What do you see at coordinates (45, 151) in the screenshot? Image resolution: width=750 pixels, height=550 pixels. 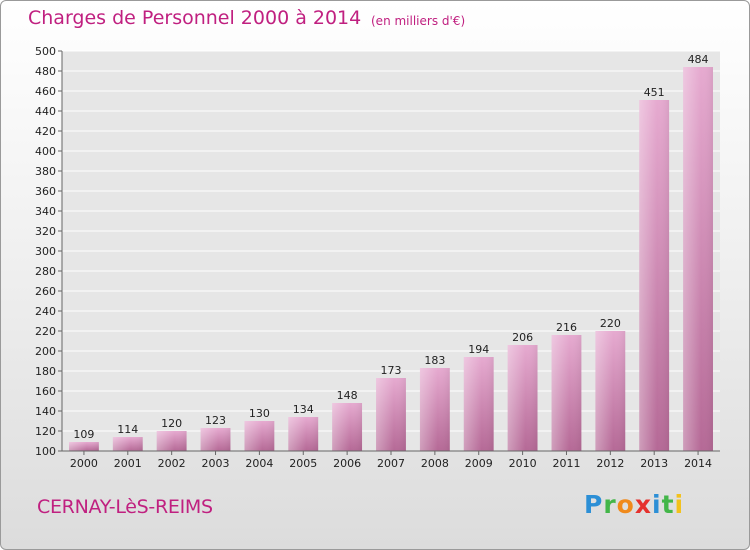 I see `y-tick-label: 400` at bounding box center [45, 151].